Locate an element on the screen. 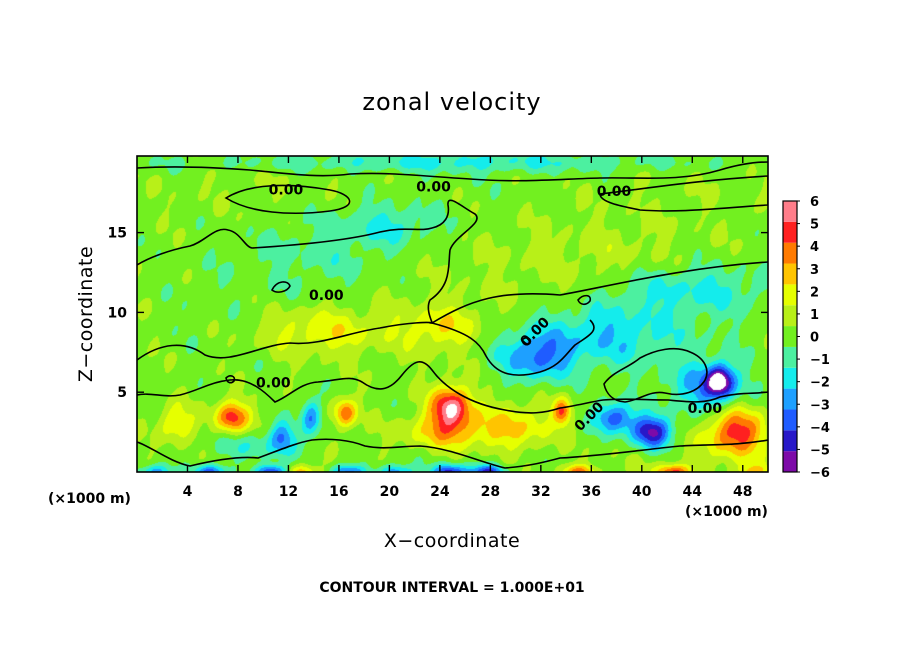 The height and width of the screenshot is (654, 904). x-tick-label: 16 is located at coordinates (338, 492).